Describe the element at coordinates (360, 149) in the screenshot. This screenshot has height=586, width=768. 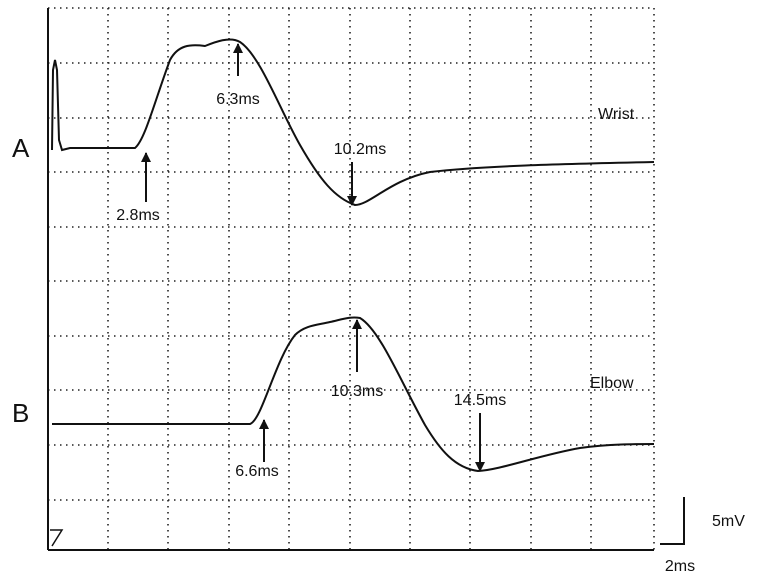
I see `latency-label: 10.2ms` at that location.